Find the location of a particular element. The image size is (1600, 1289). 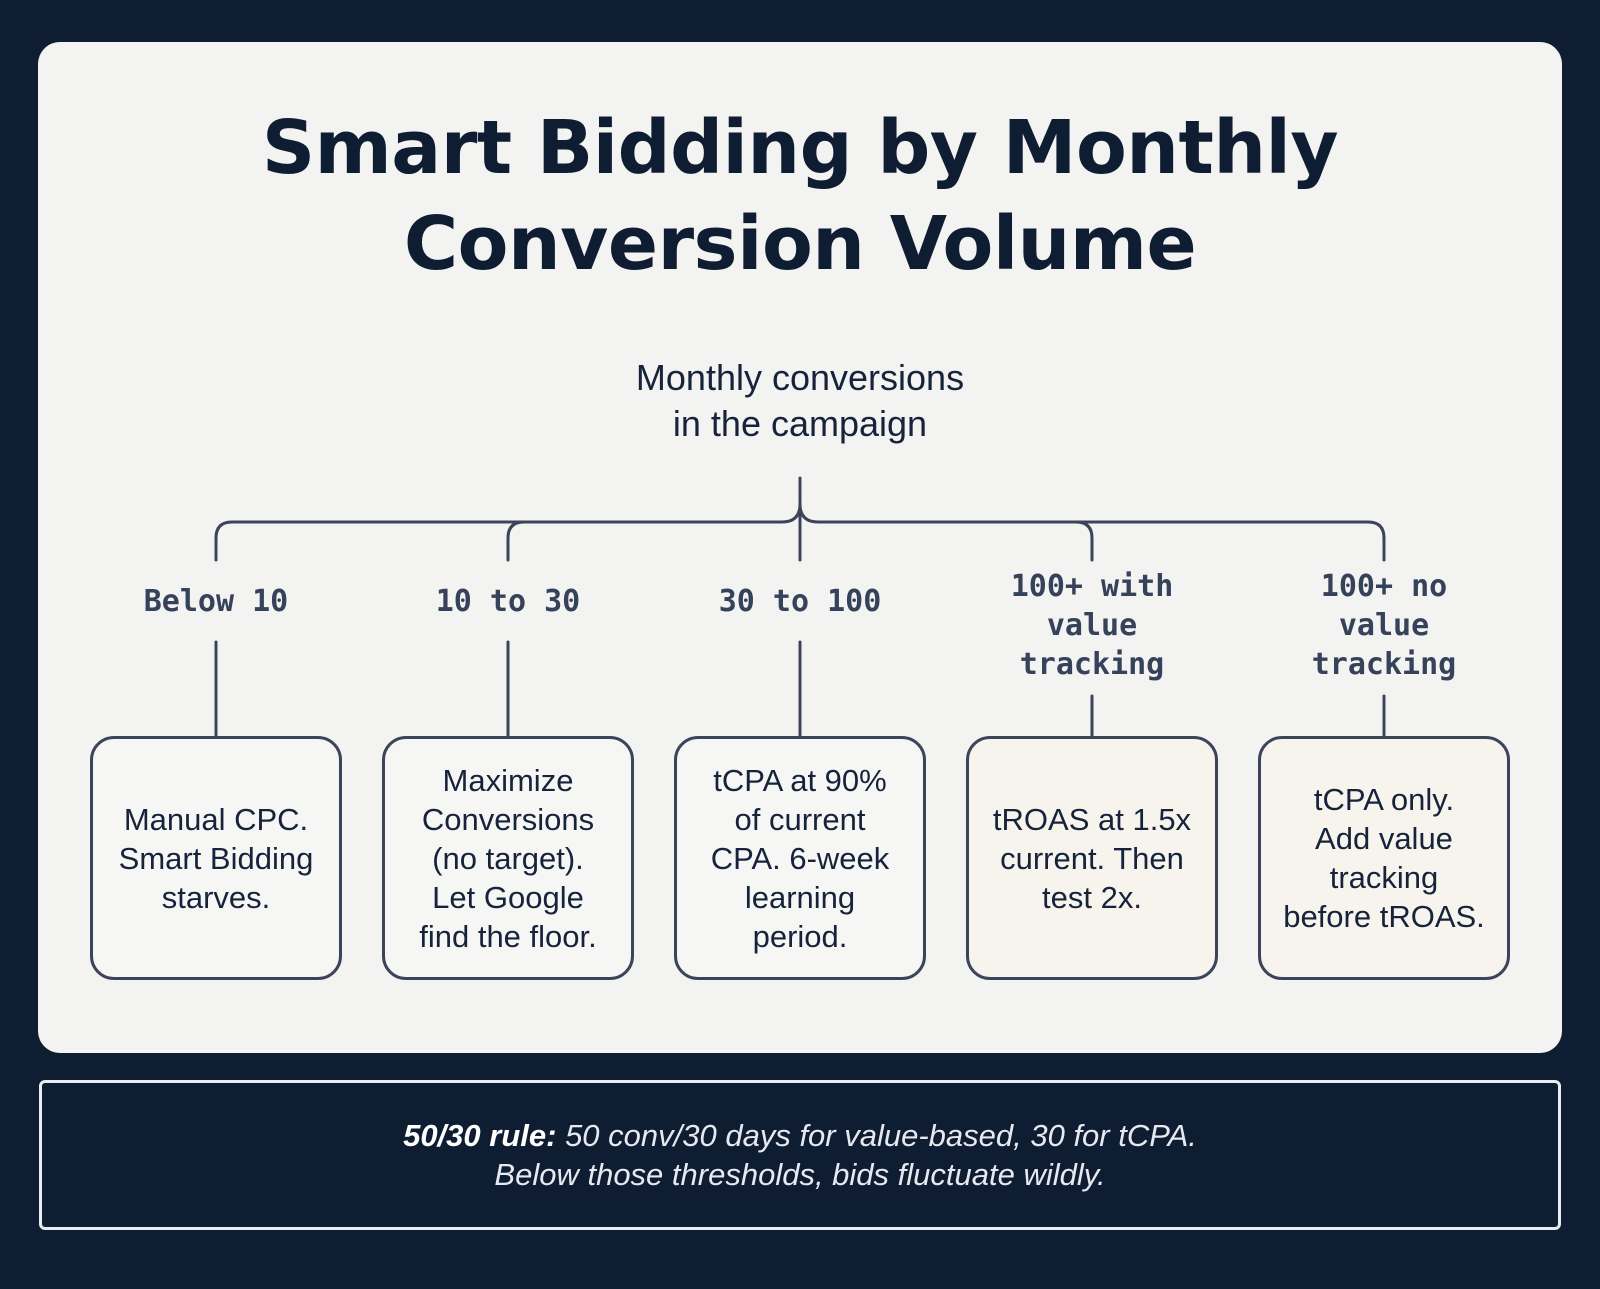

recommendation-line: starves. is located at coordinates (216, 897).